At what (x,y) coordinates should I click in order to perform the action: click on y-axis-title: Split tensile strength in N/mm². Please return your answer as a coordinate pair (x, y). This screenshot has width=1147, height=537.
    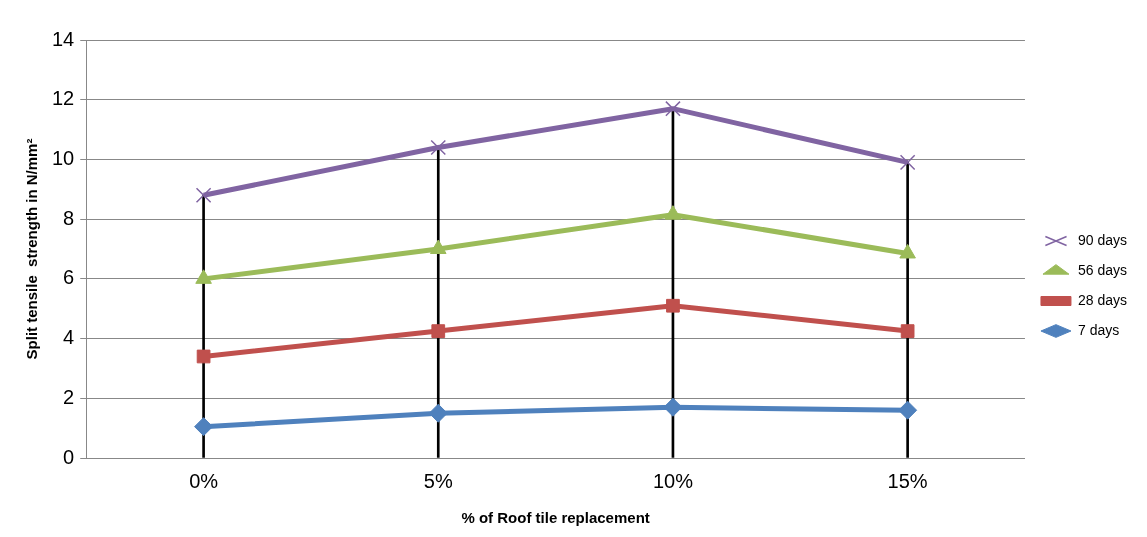
    Looking at the image, I should click on (32, 249).